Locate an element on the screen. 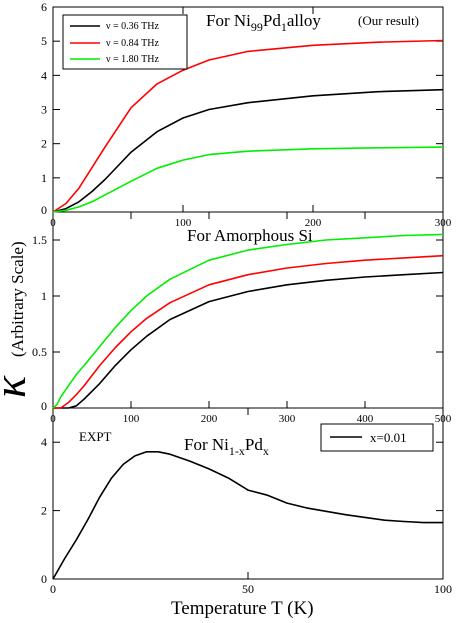 This screenshot has width=457, height=623. panel-3-annotation: EXPT is located at coordinates (95, 436).